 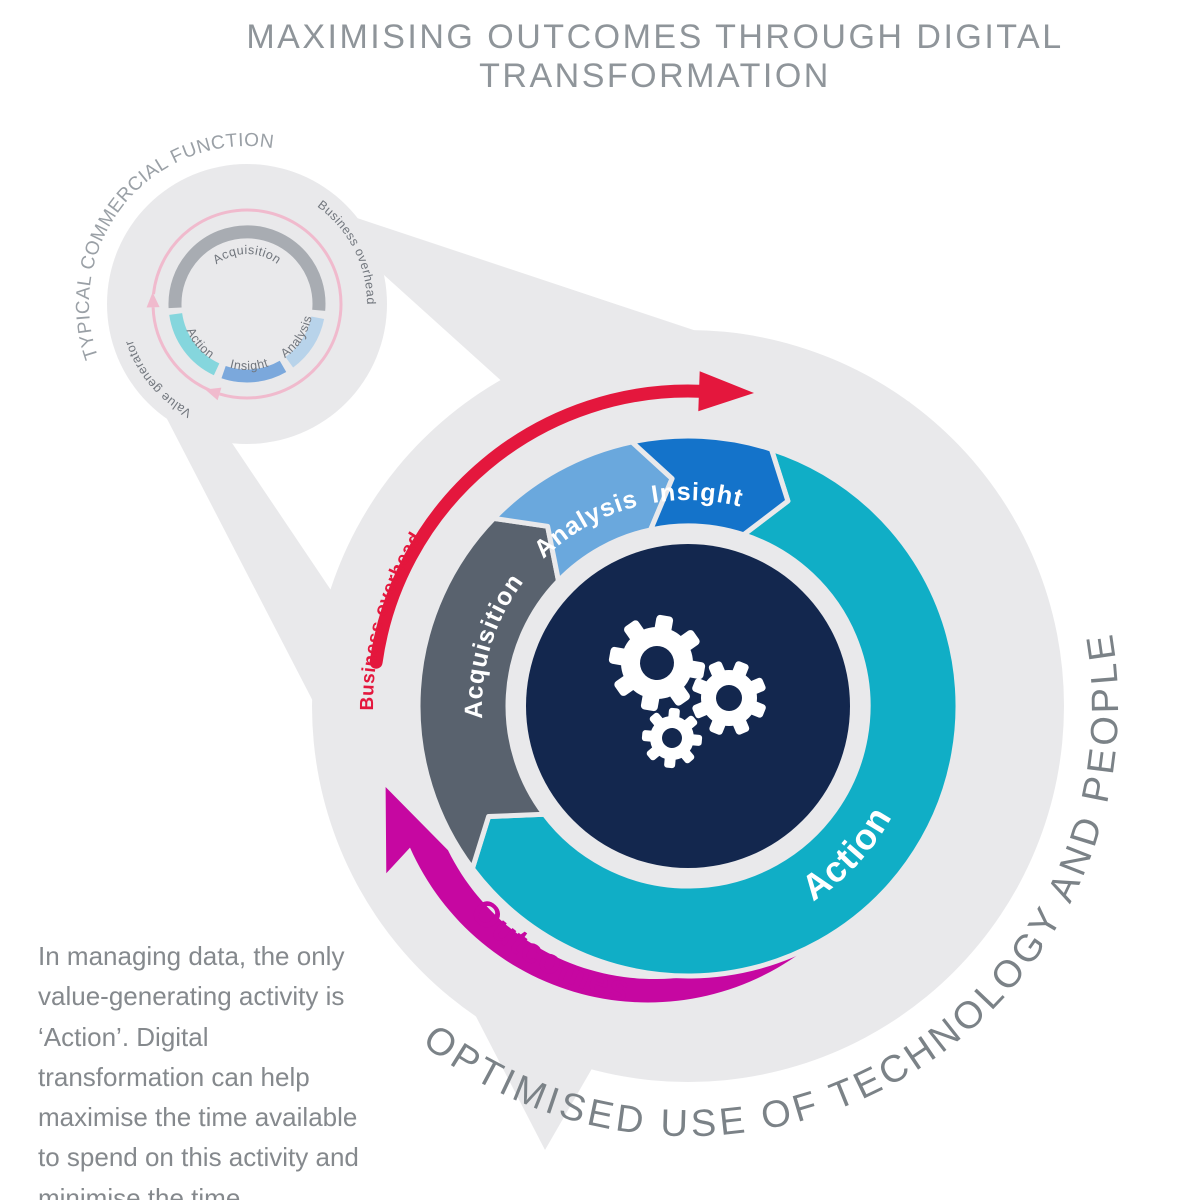 I want to click on small-ring, so click(x=247, y=304).